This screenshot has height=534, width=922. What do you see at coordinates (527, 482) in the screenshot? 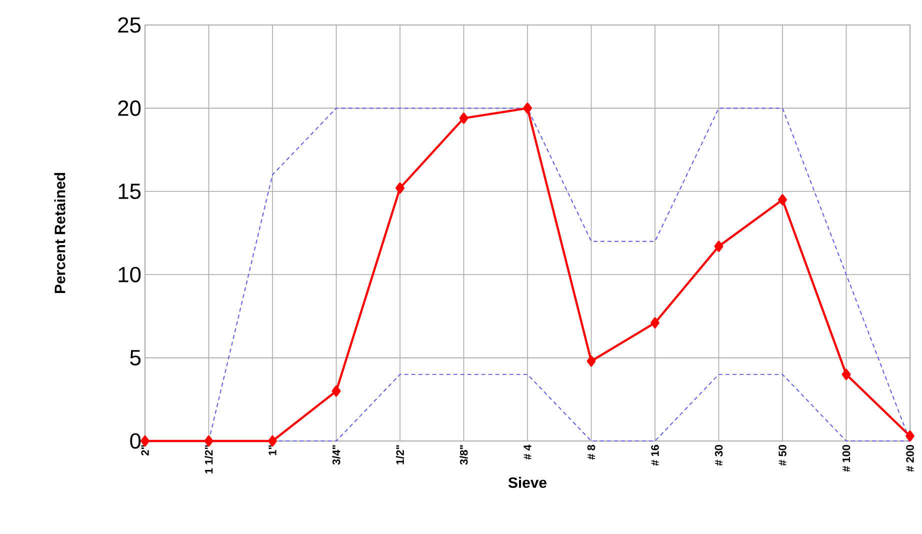
I see `x-axis-title: Sieve` at bounding box center [527, 482].